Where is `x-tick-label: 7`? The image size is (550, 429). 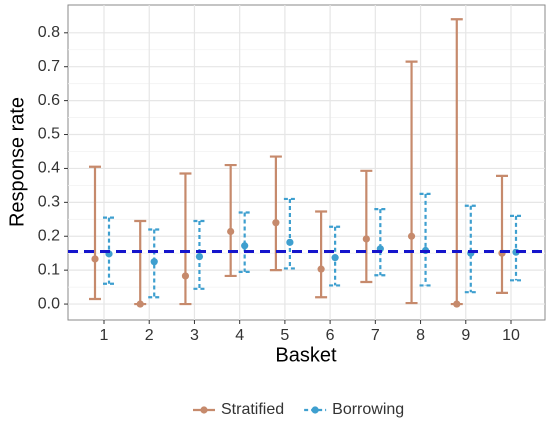
x-tick-label: 7 is located at coordinates (375, 335).